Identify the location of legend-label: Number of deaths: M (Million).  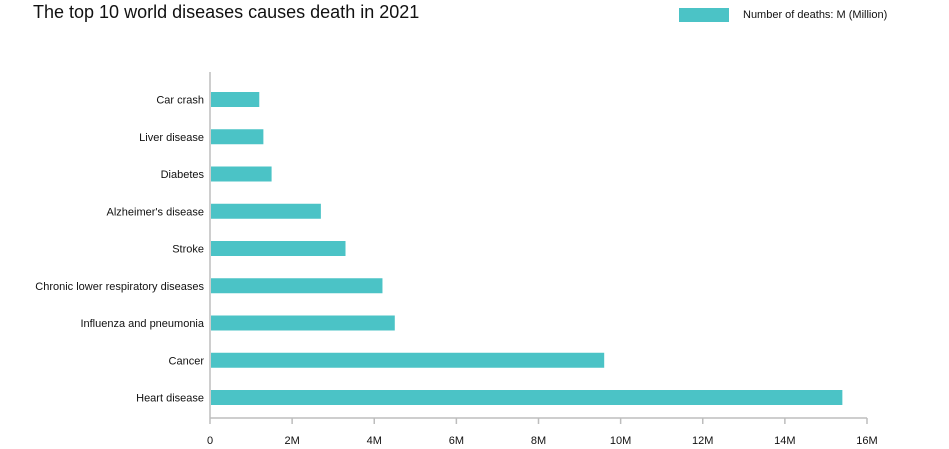
(815, 15).